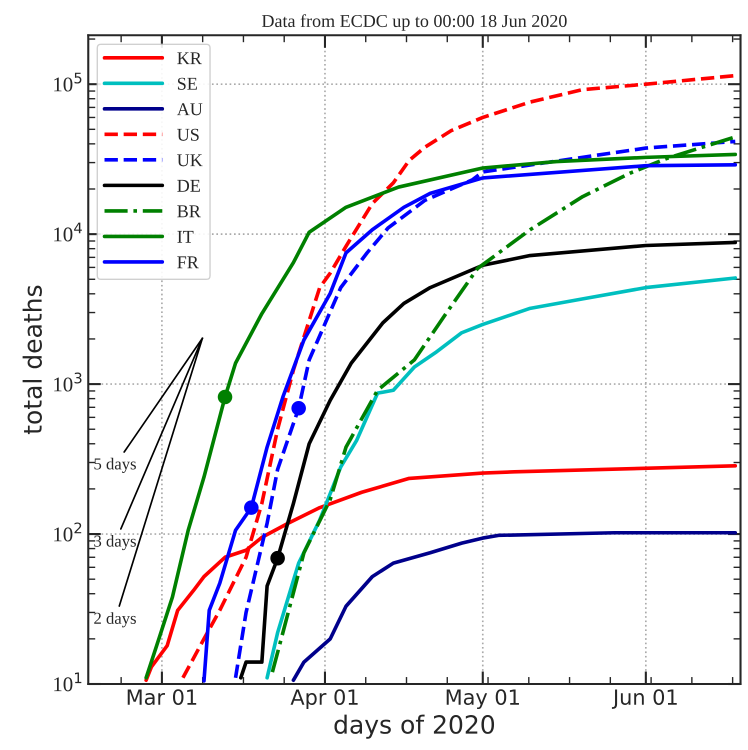 This screenshot has width=748, height=750. What do you see at coordinates (189, 211) in the screenshot?
I see `legend-label: BR` at bounding box center [189, 211].